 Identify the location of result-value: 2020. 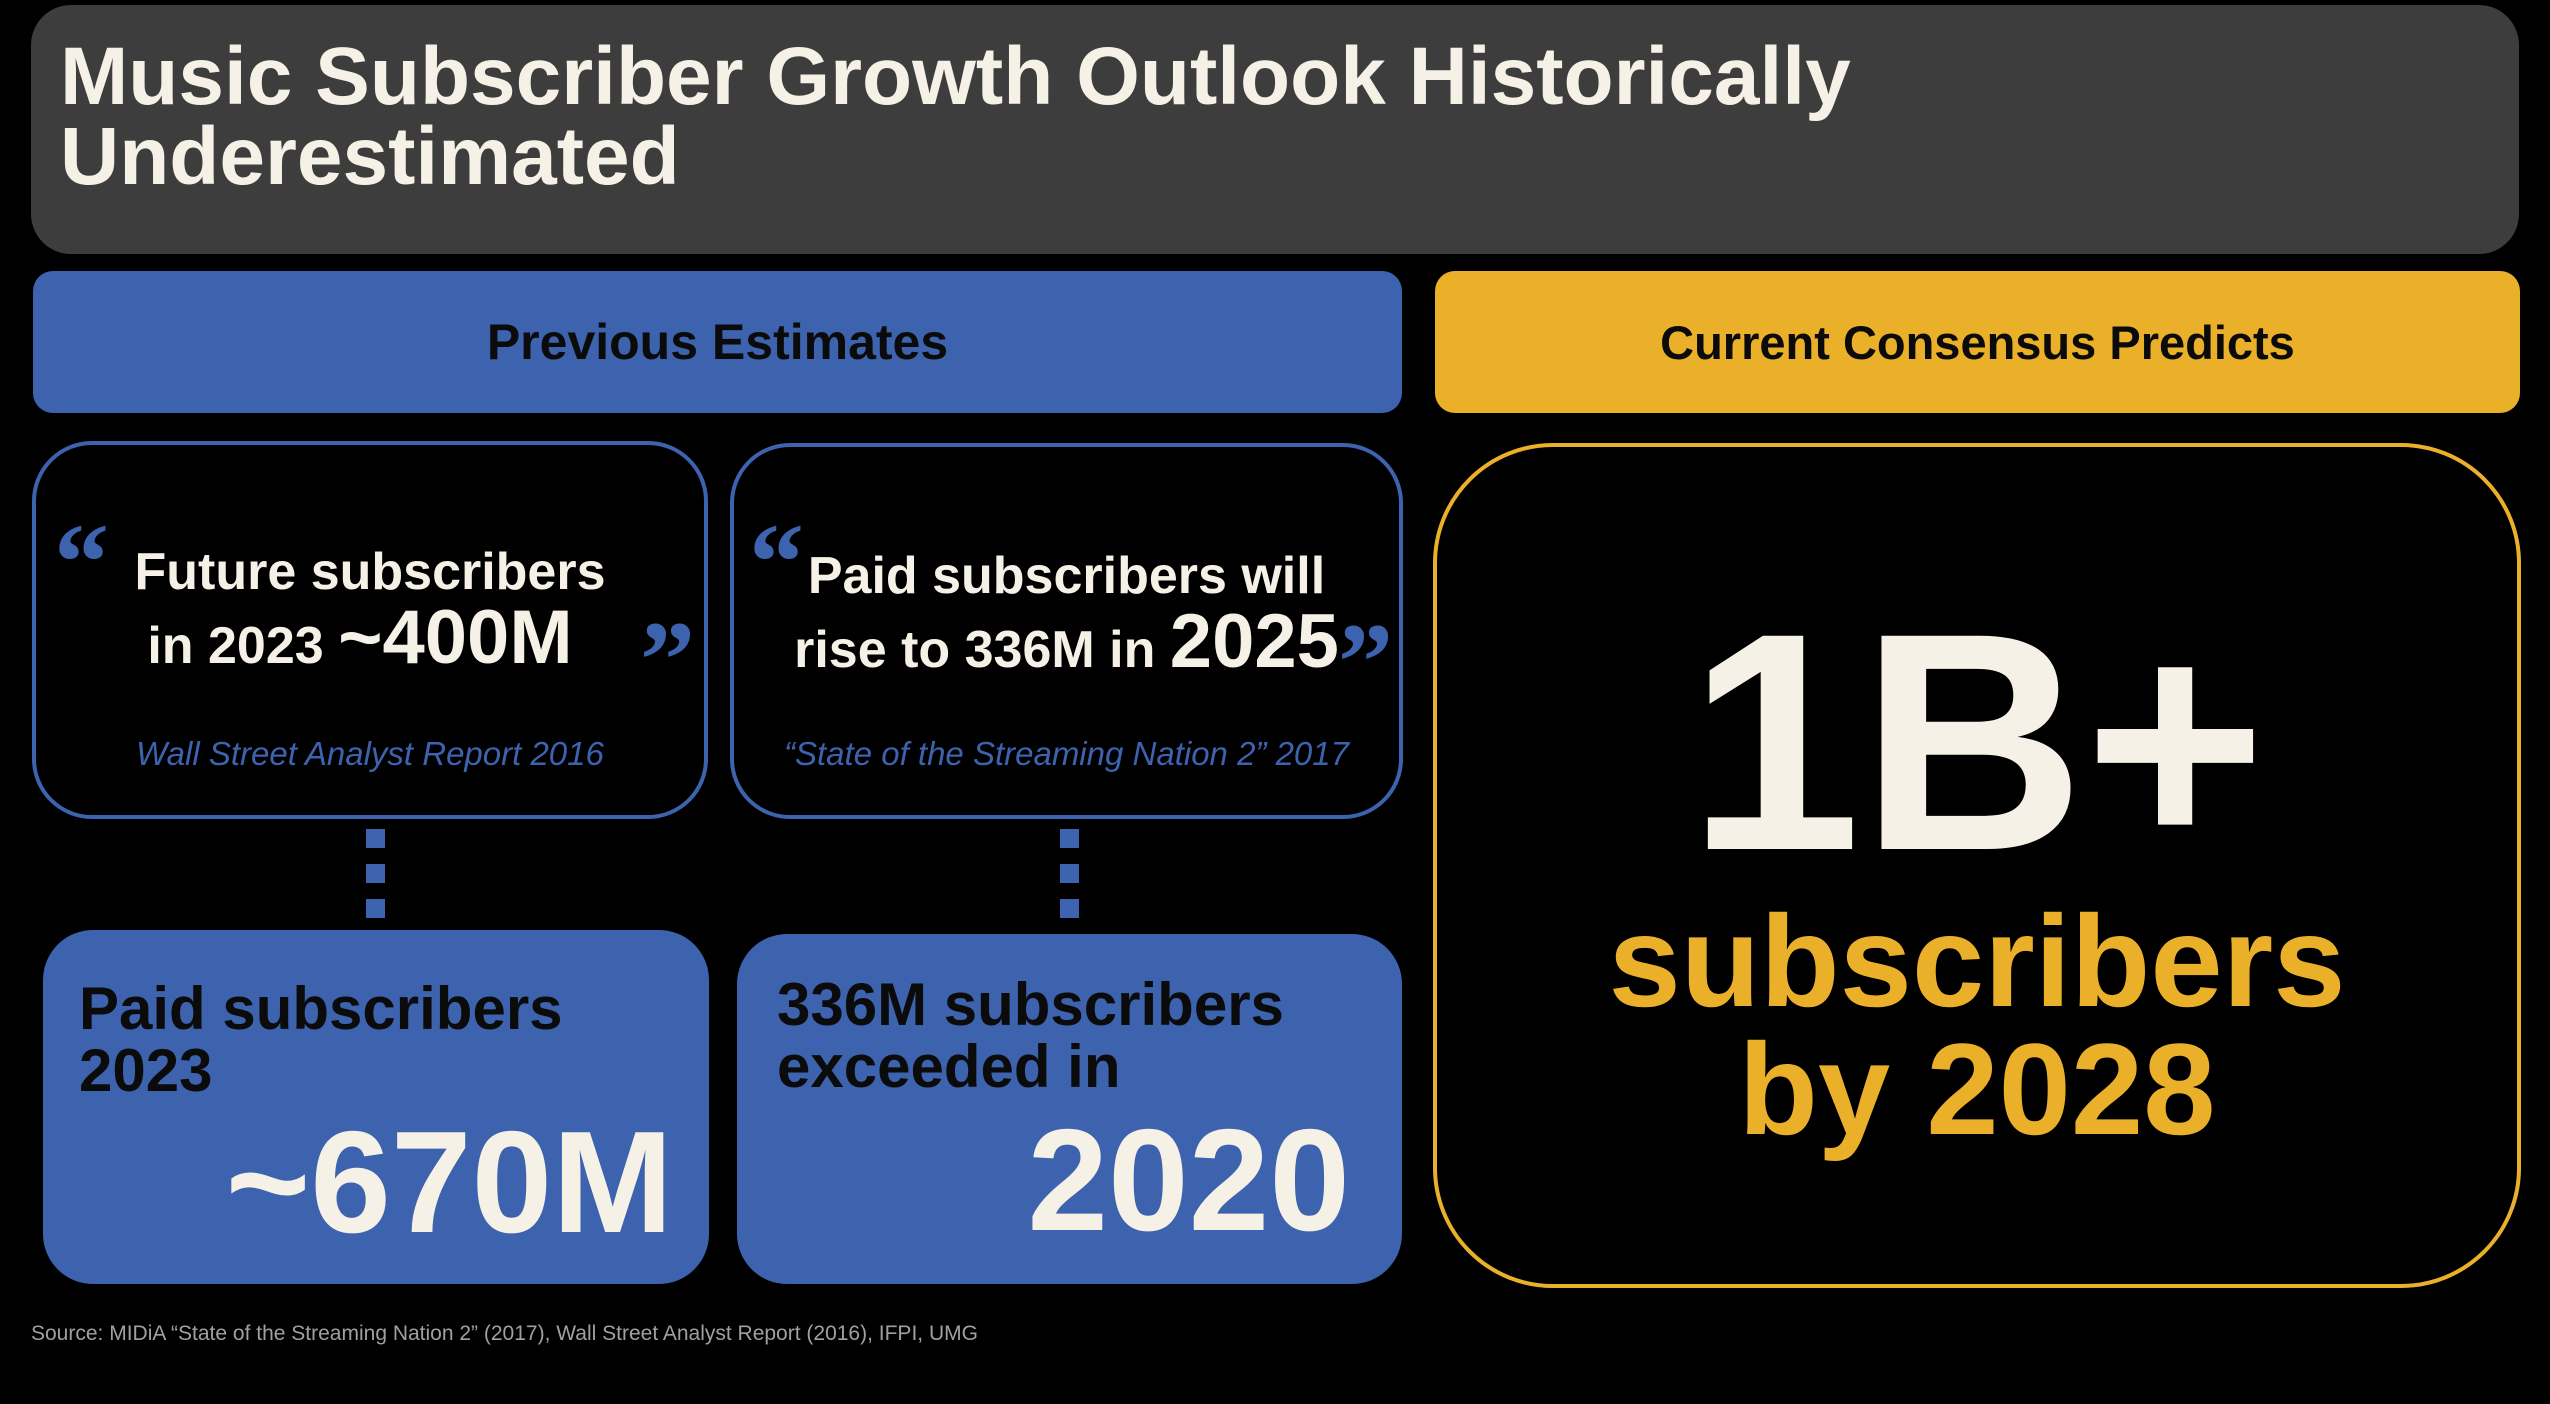
(1188, 1180).